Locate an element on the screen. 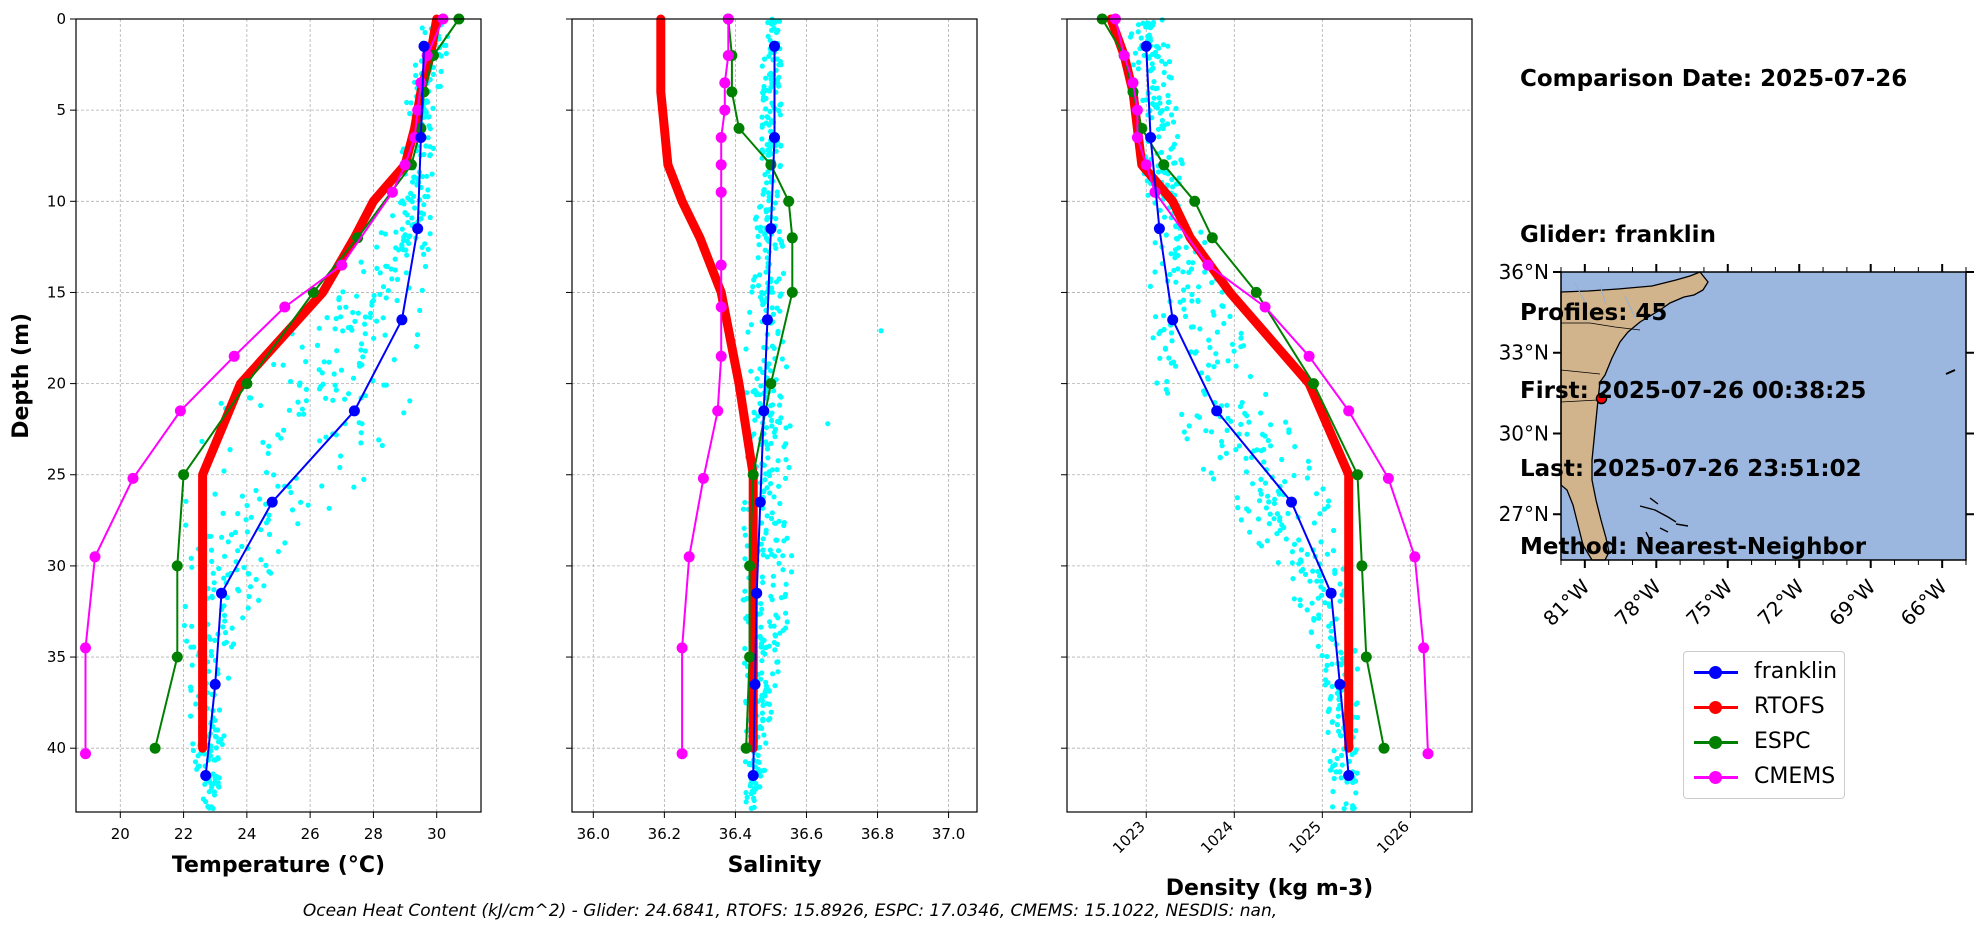  legend-label: ESPC is located at coordinates (1782, 741).